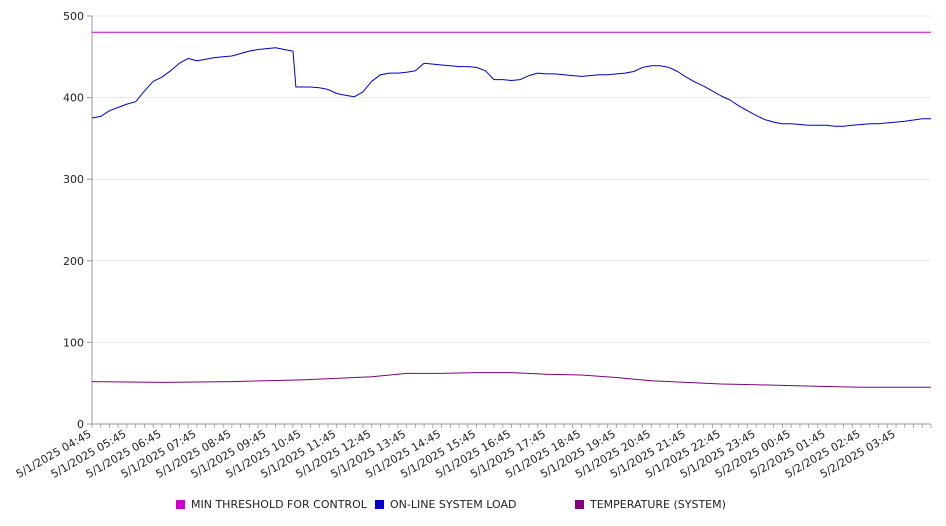 The height and width of the screenshot is (526, 946). I want to click on legend-swatch-threshold, so click(180, 504).